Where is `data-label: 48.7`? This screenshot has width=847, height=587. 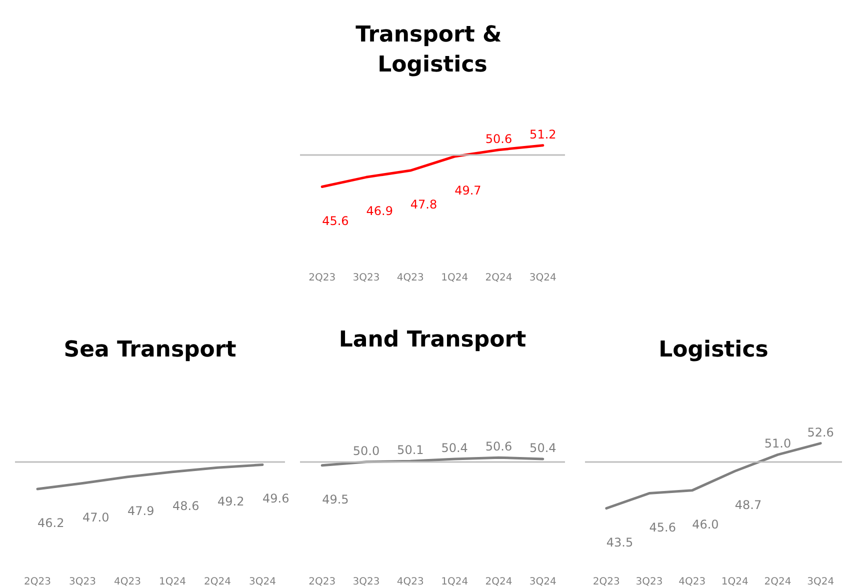 data-label: 48.7 is located at coordinates (748, 505).